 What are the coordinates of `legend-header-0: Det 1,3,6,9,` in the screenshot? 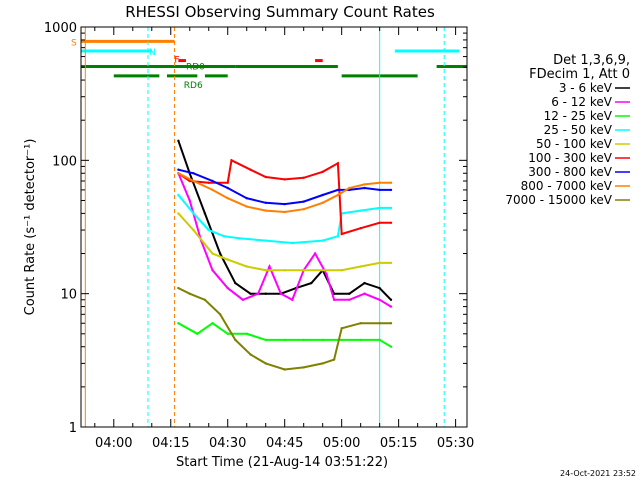 It's located at (591, 60).